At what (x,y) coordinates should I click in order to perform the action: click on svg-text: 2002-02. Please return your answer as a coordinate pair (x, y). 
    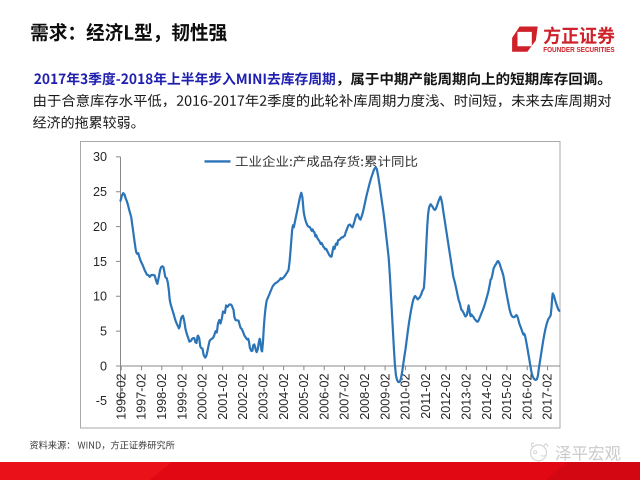
    Looking at the image, I should click on (243, 397).